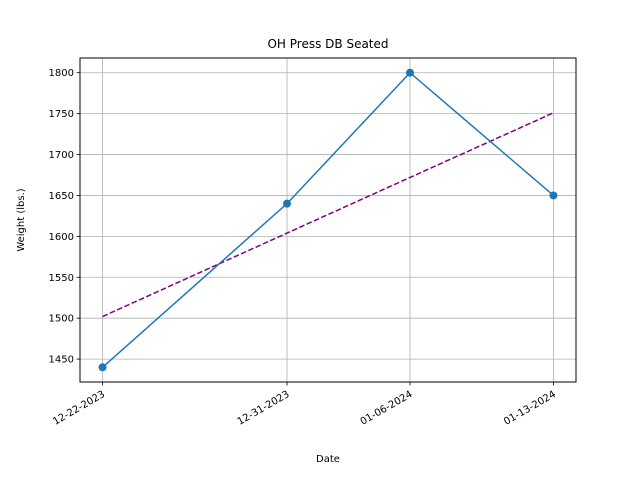  Describe the element at coordinates (61, 196) in the screenshot. I see `y-tick-label: 1650` at that location.